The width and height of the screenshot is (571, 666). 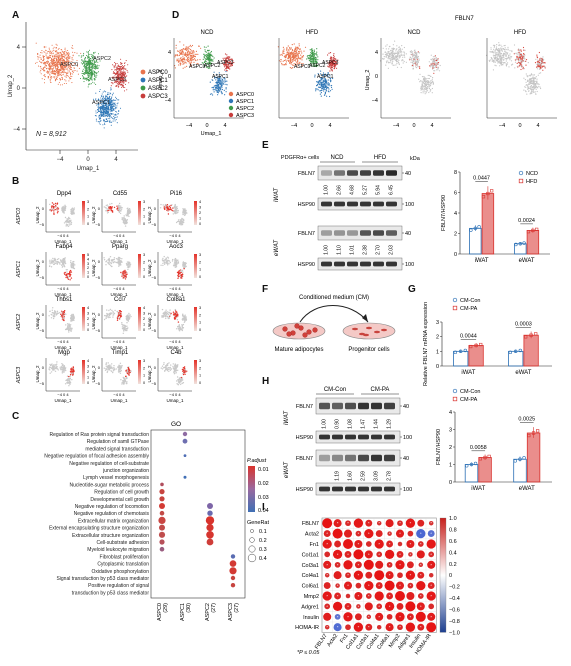 What do you see at coordinates (162, 506) in the screenshot?
I see `go-dot` at bounding box center [162, 506].